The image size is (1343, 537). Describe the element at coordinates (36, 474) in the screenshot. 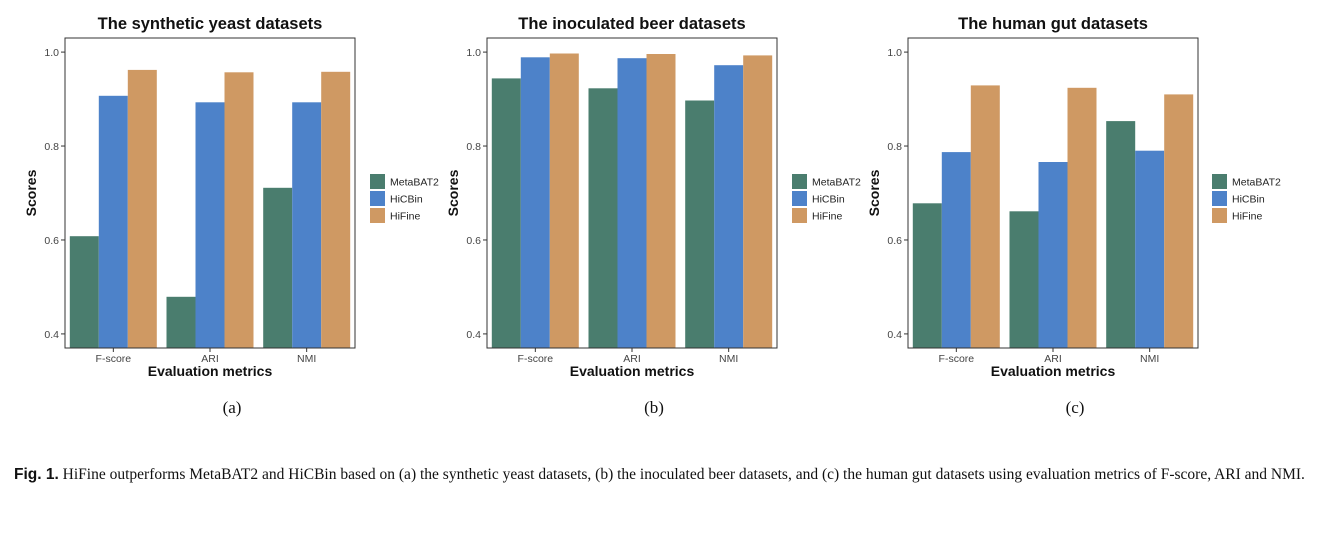

I see `caption-label: Fig. 1.` at that location.